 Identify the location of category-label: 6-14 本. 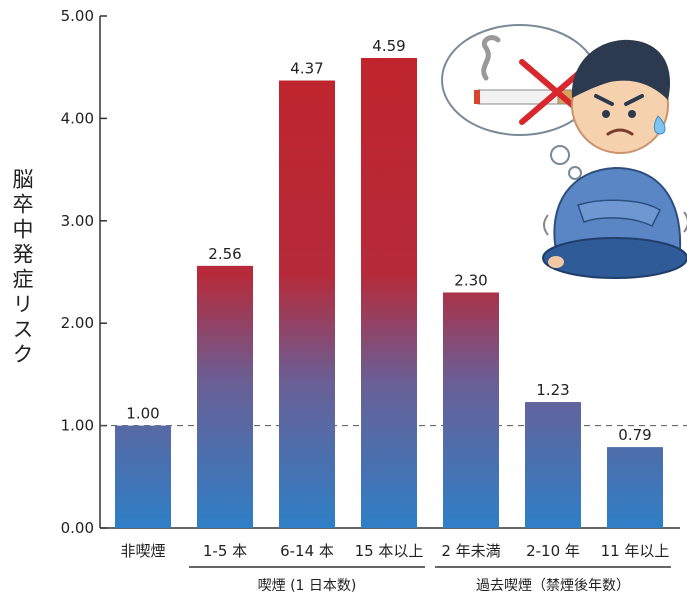
(307, 551).